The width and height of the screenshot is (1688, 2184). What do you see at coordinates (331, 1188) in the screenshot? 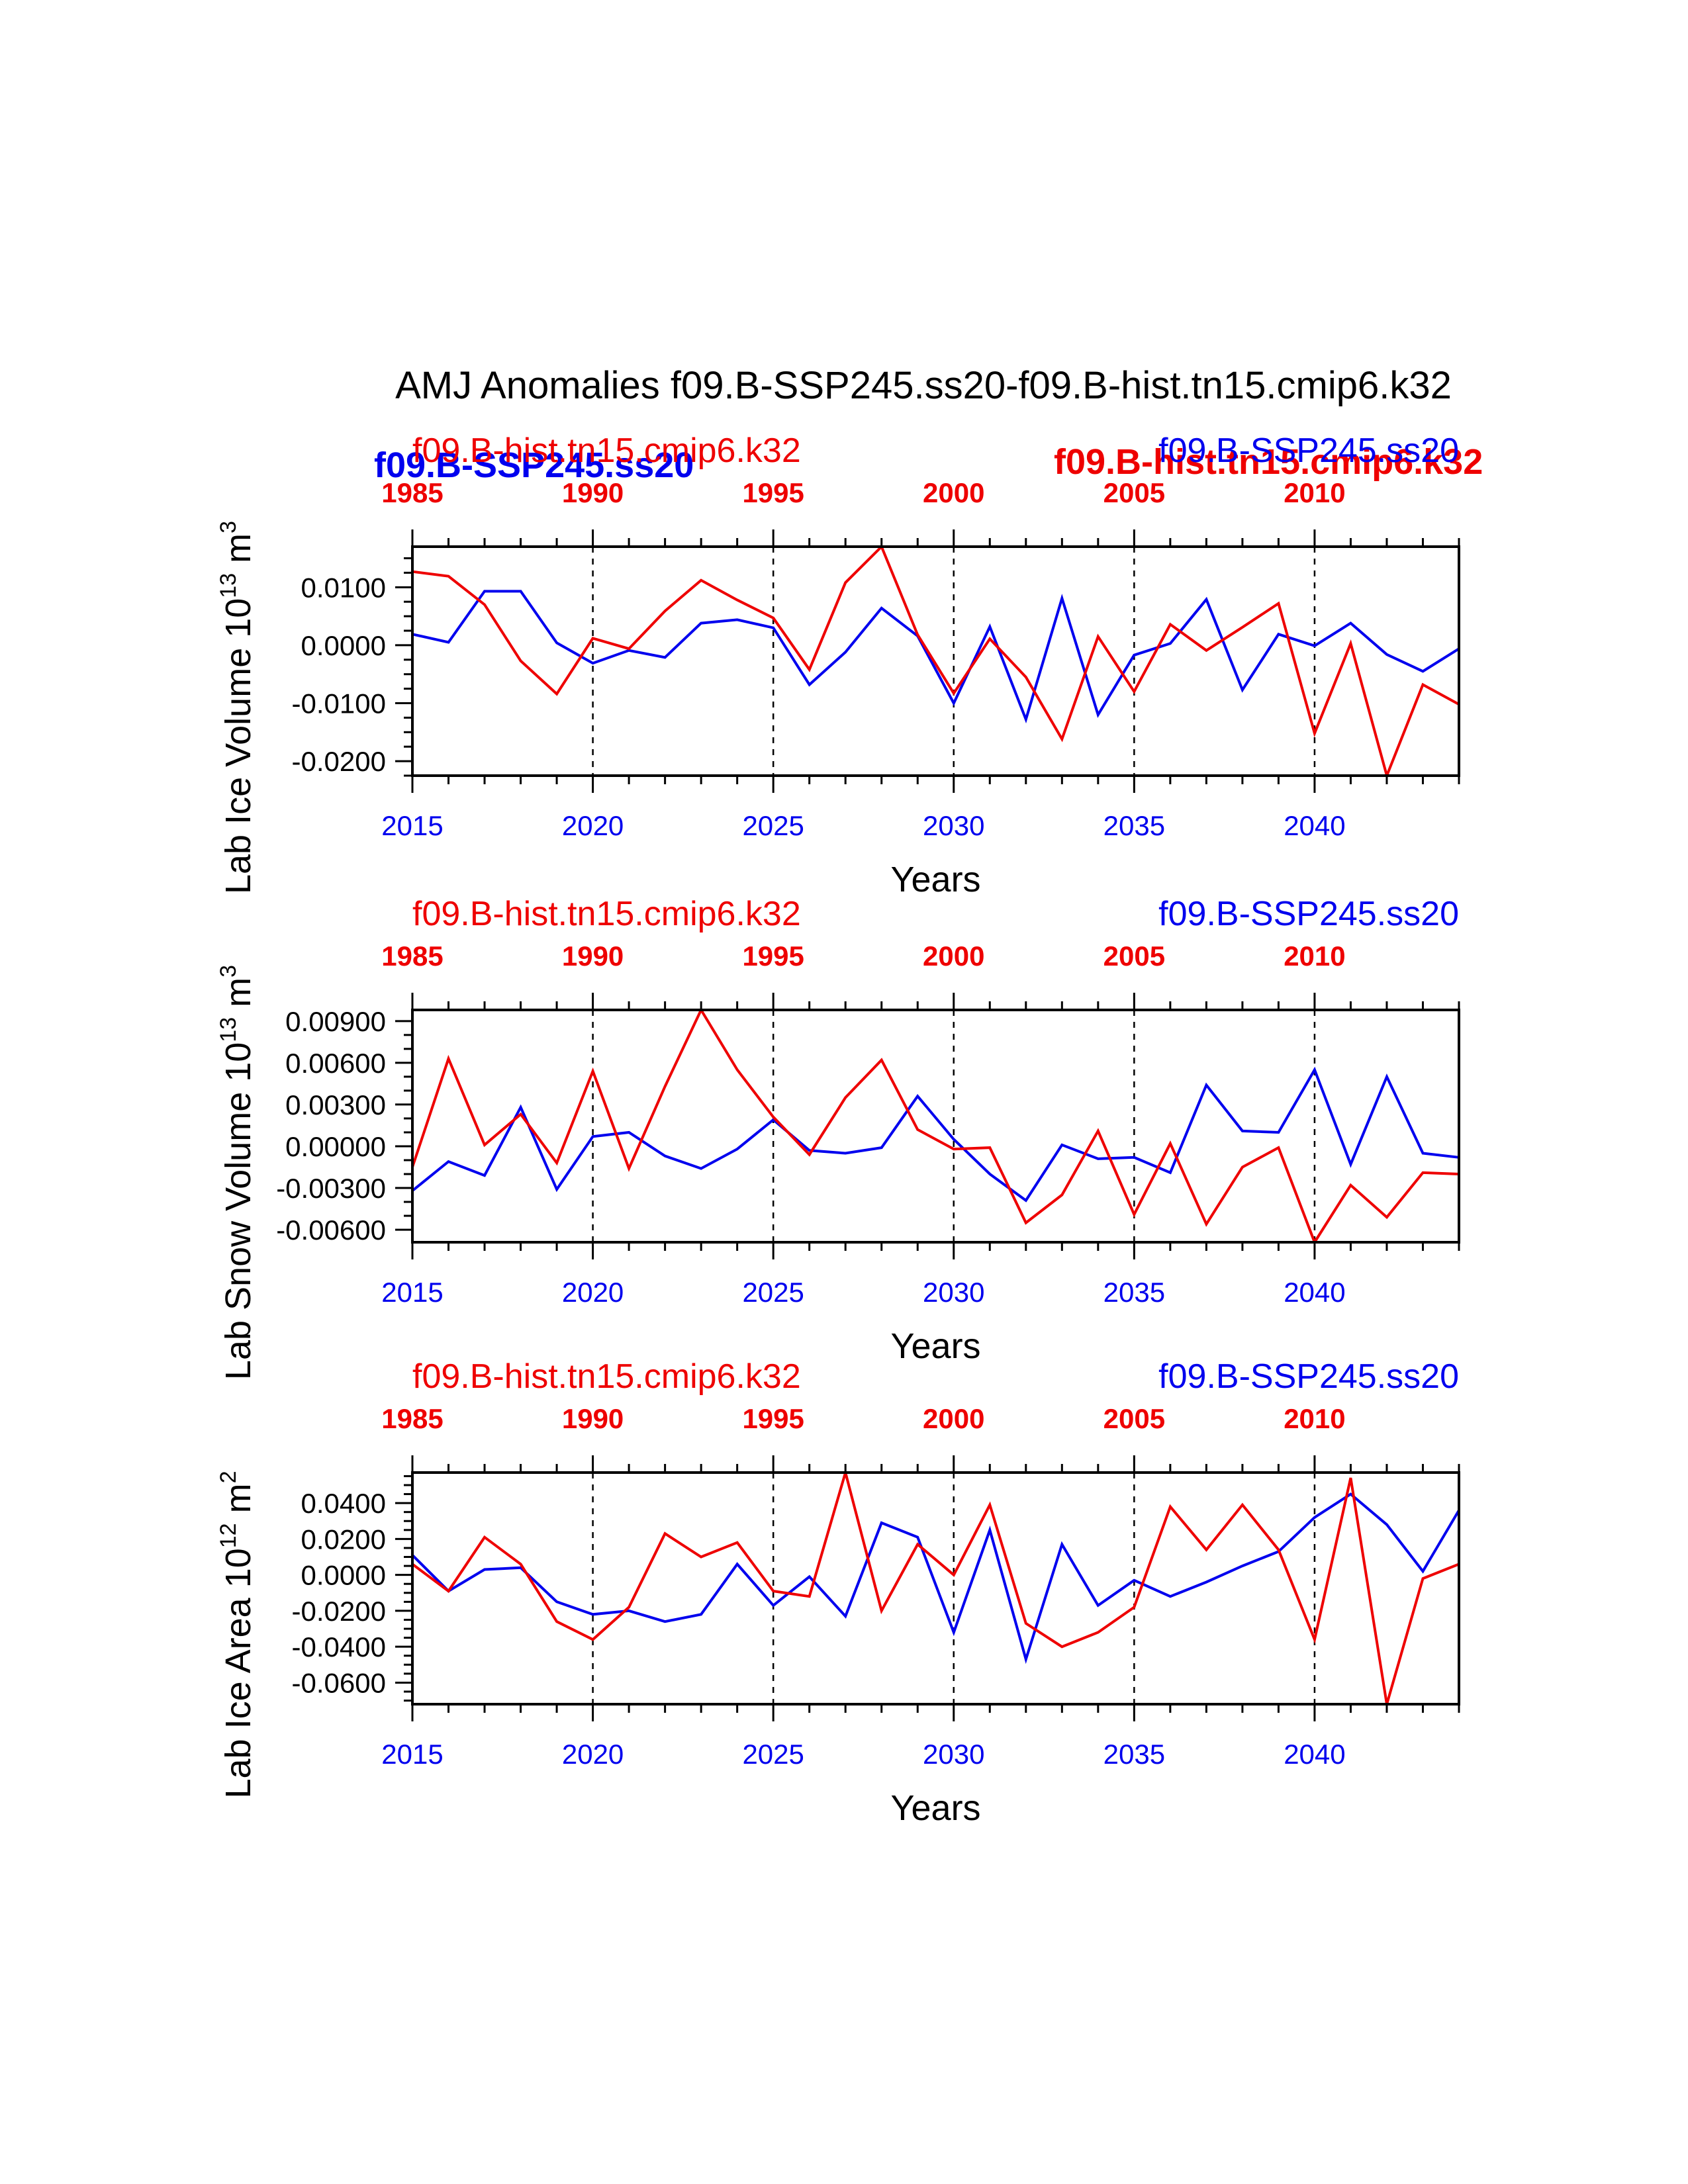
I see `y-tick-label: -0.00300` at bounding box center [331, 1188].